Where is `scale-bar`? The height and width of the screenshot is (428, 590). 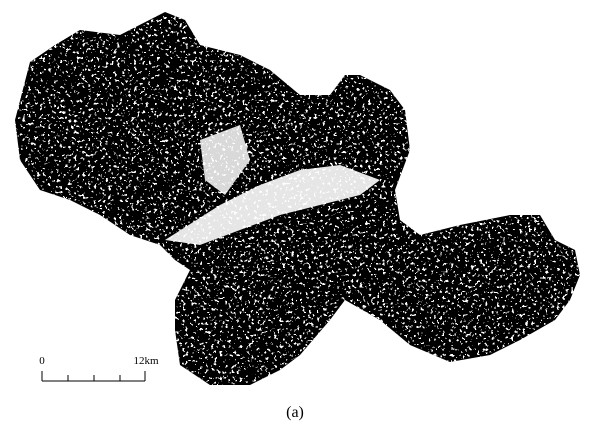
scale-bar is located at coordinates (93, 376).